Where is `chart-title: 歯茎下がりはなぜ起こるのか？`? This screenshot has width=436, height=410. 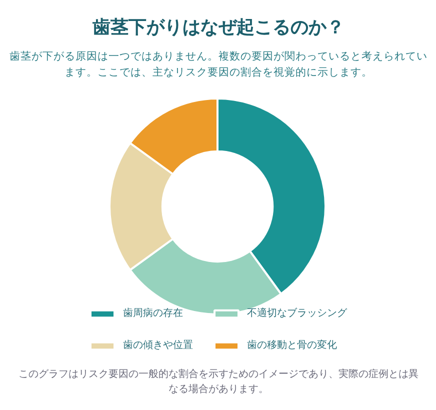 chart-title: 歯茎下がりはなぜ起こるのか？ is located at coordinates (218, 27).